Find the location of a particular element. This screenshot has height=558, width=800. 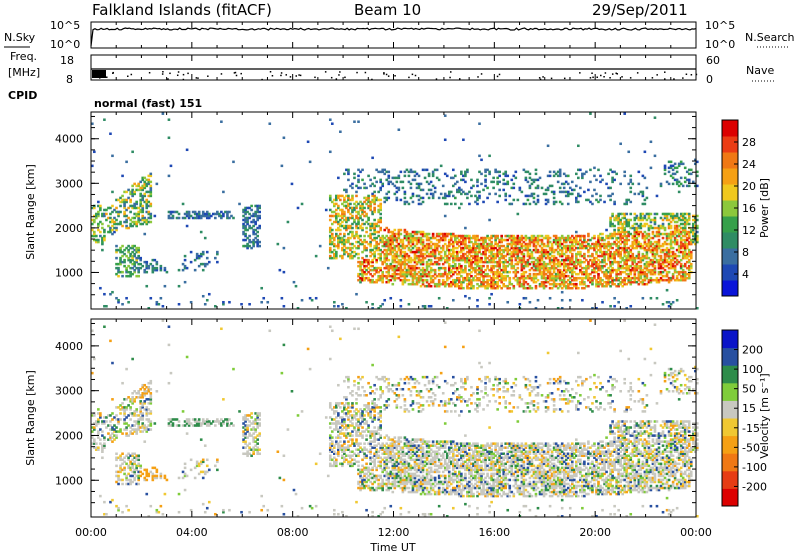

colorbar-swatch is located at coordinates (730, 144).